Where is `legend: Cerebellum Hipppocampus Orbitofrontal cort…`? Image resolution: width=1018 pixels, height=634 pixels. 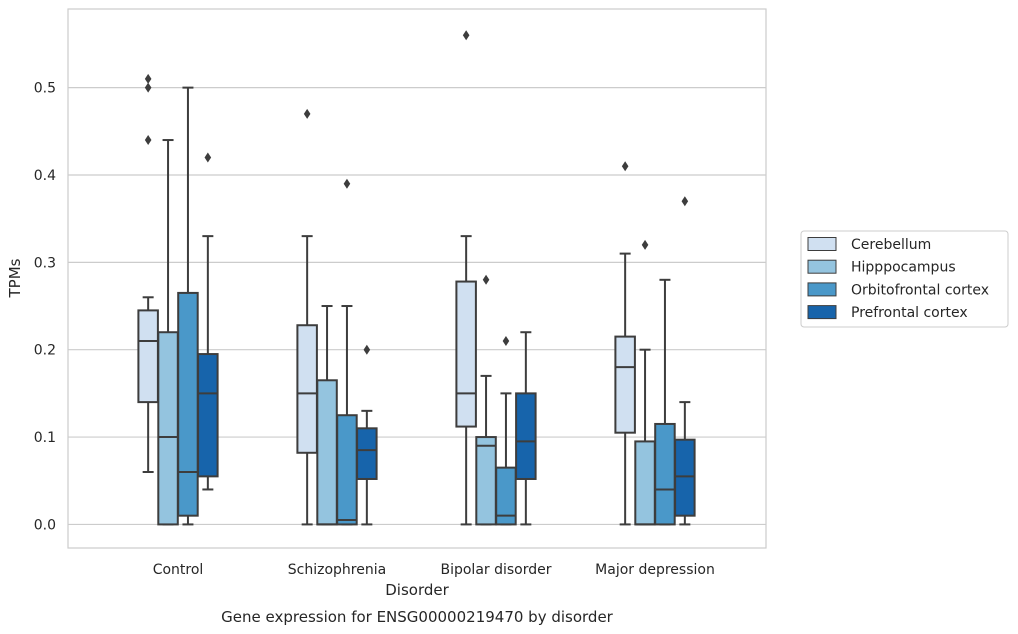
legend: Cerebellum Hipppocampus Orbitofrontal cort… is located at coordinates (904, 279).